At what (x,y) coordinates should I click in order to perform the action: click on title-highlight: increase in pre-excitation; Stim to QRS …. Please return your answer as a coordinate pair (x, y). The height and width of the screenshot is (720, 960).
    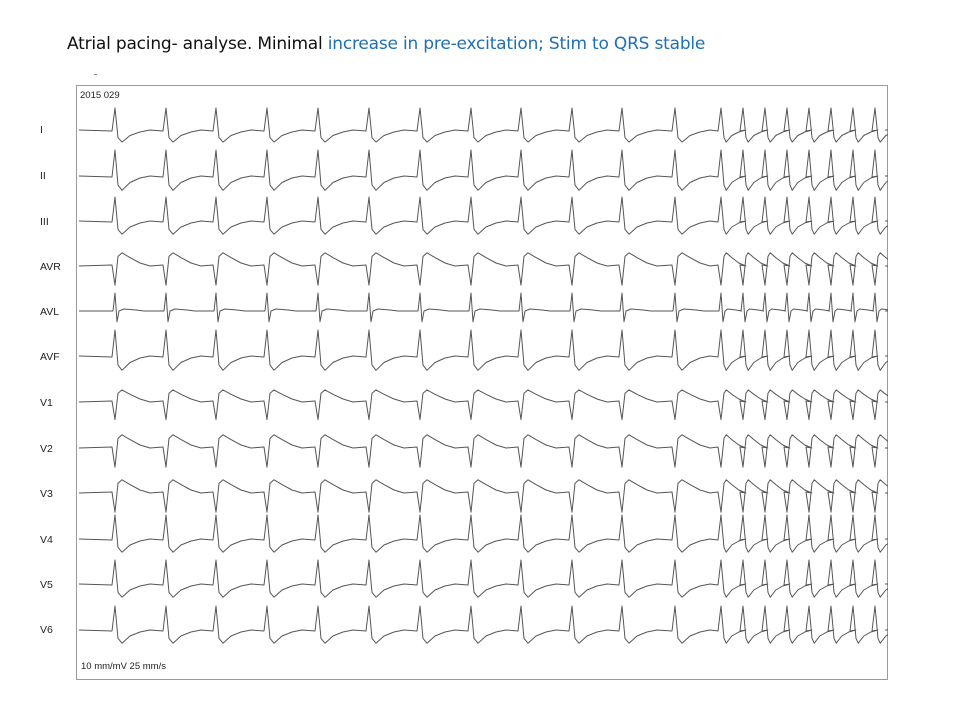
    Looking at the image, I should click on (516, 44).